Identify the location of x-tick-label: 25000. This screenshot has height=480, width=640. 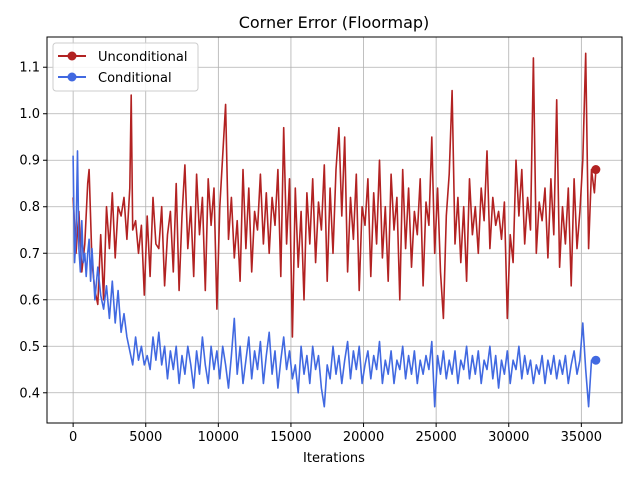
(435, 437).